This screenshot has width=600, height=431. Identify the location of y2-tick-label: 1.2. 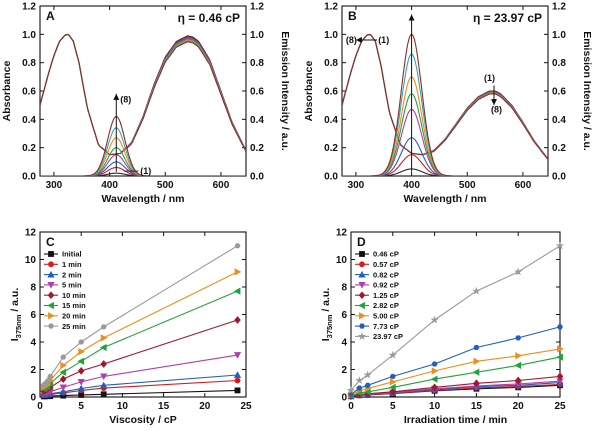
(257, 7).